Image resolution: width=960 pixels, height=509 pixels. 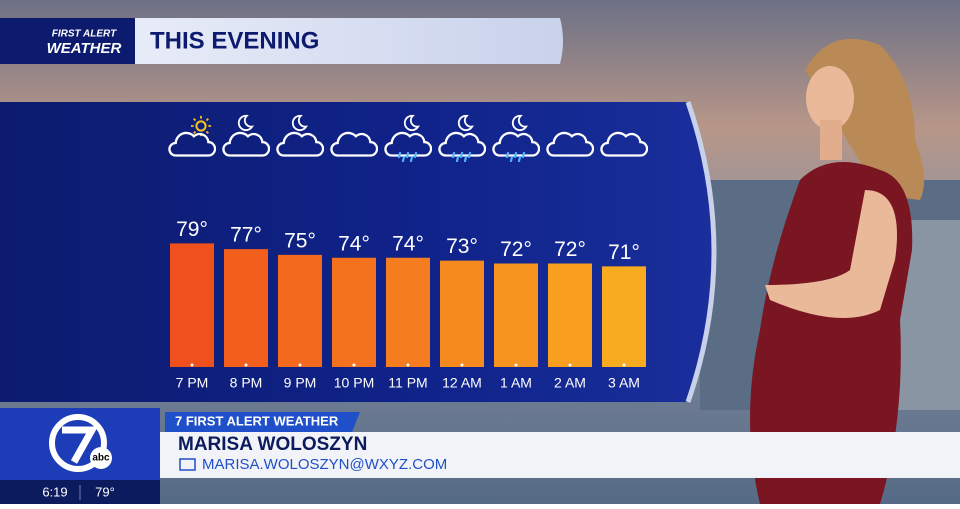 I want to click on x-tick-label: 7 PM, so click(x=192, y=383).